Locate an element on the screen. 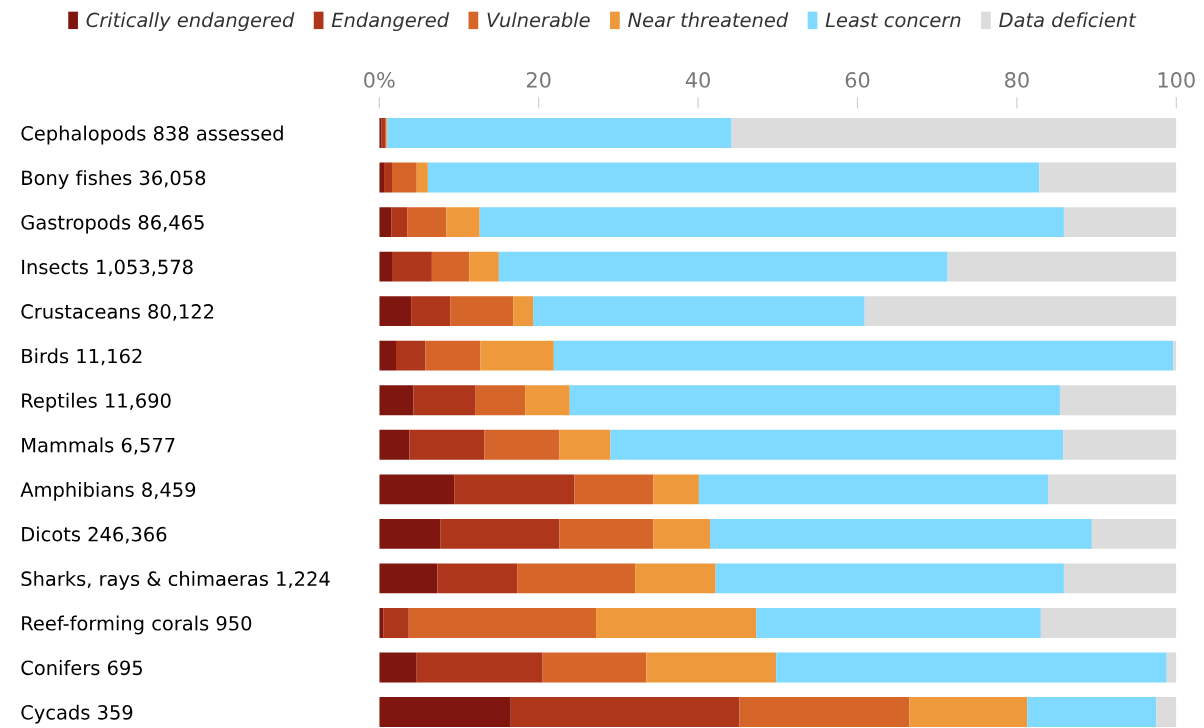  legend-label: Least concern is located at coordinates (893, 20).